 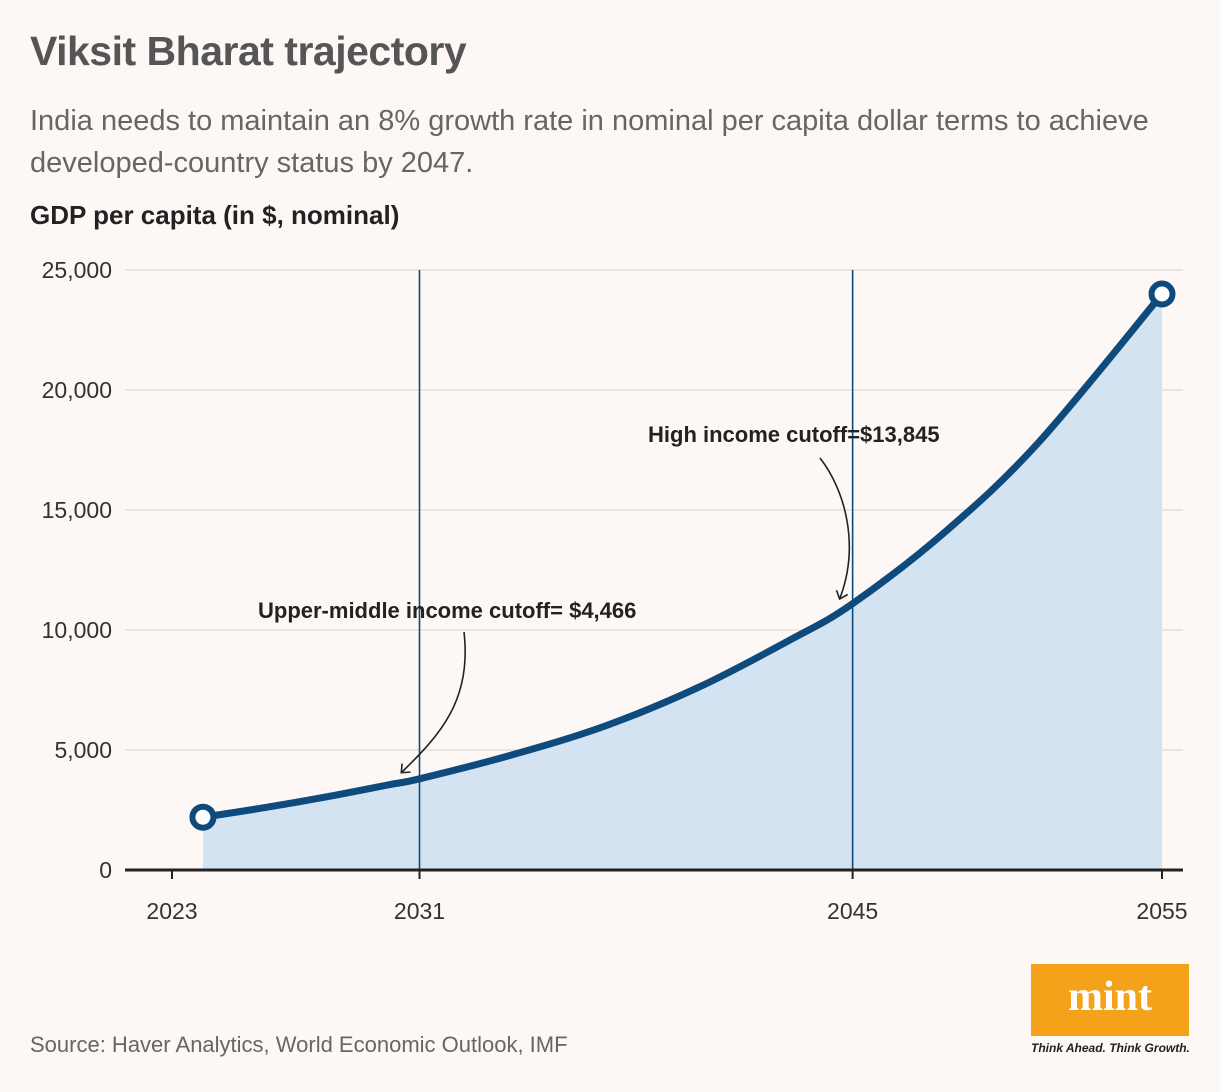 I want to click on x-tick-label: 2045, so click(x=852, y=911).